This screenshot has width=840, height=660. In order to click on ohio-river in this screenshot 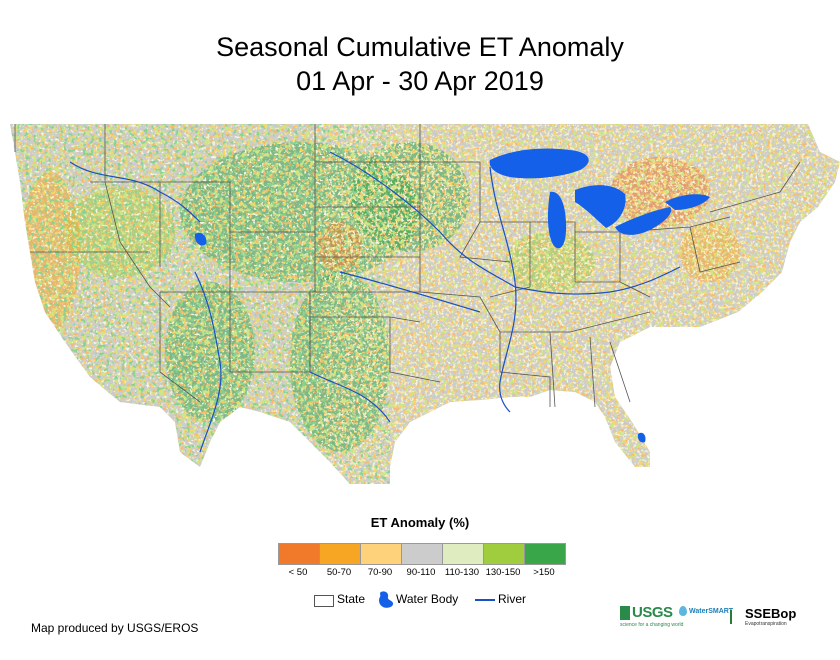, I will do `click(597, 280)`.